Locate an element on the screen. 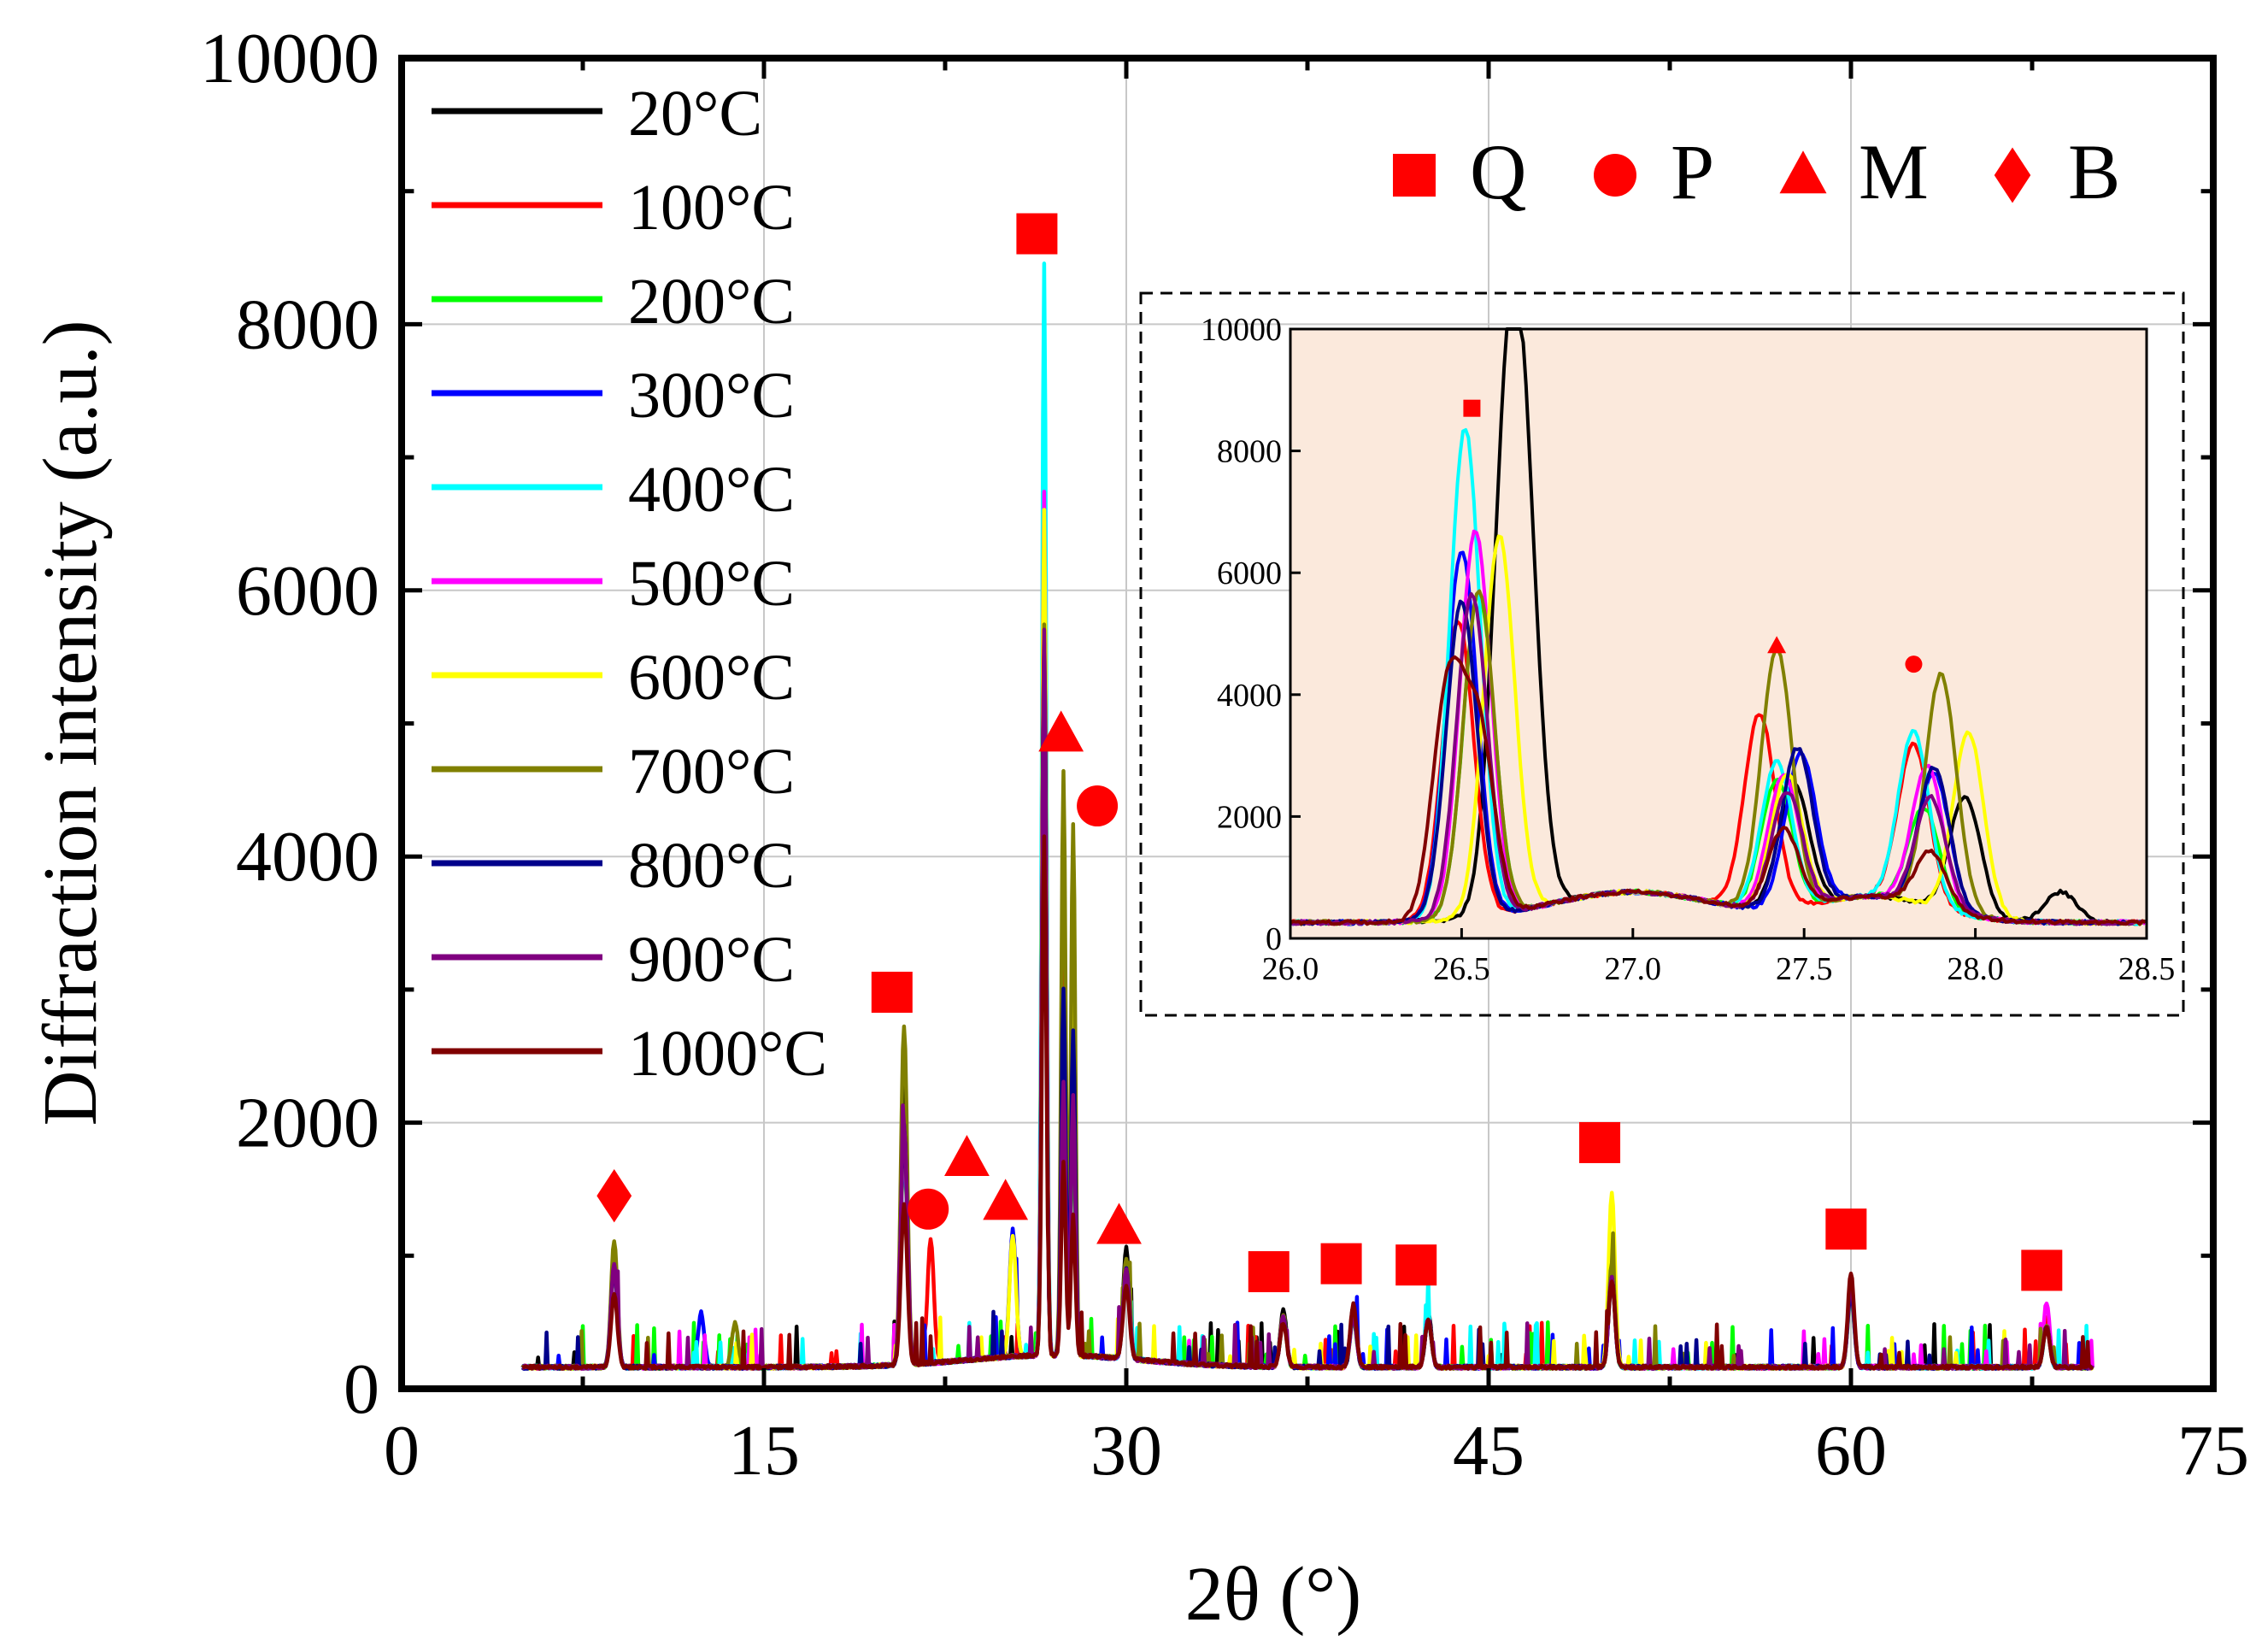 The height and width of the screenshot is (1652, 2256). x-tick-label: 30 is located at coordinates (1126, 1450).